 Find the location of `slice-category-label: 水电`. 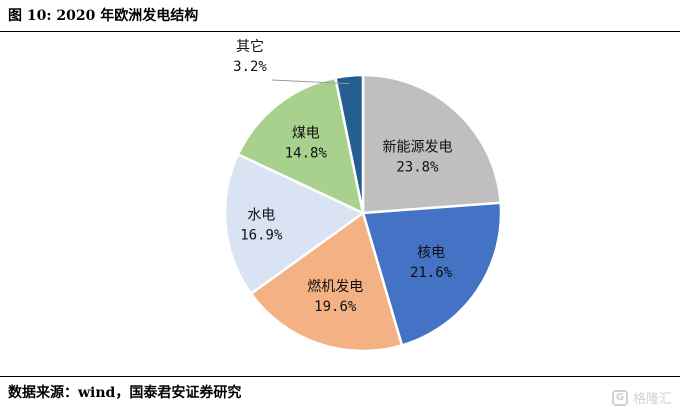

slice-category-label: 水电 is located at coordinates (261, 215).